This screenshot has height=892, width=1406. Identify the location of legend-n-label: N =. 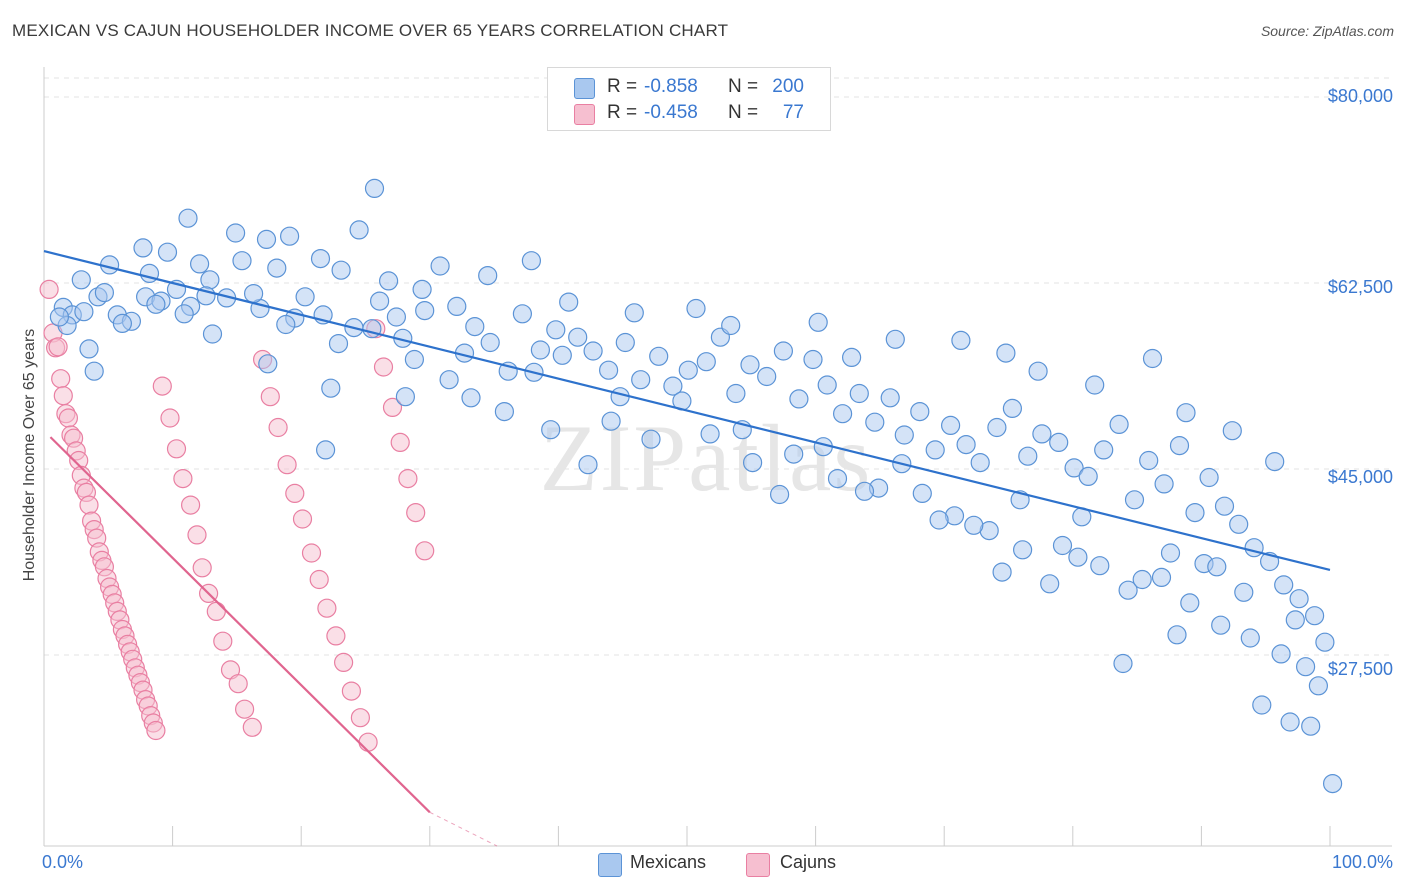
(743, 86).